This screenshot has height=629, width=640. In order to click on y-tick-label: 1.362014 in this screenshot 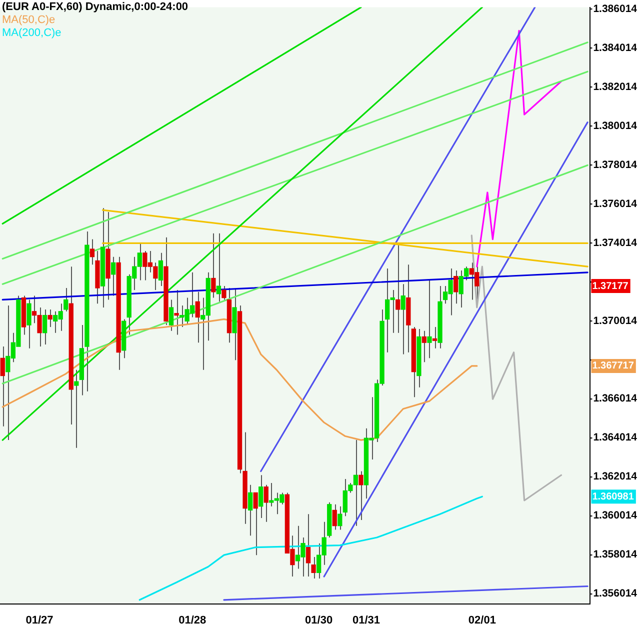, I will do `click(615, 476)`.